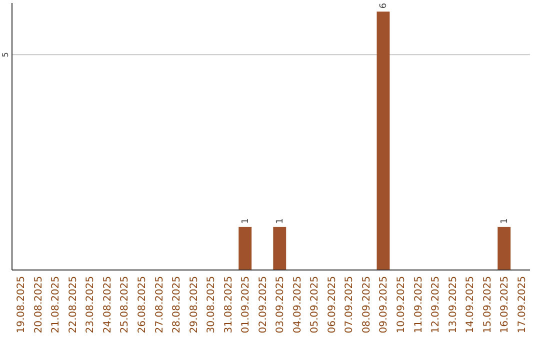 The height and width of the screenshot is (340, 540). Describe the element at coordinates (73, 305) in the screenshot. I see `x-tick-label: 22.08.2025` at that location.